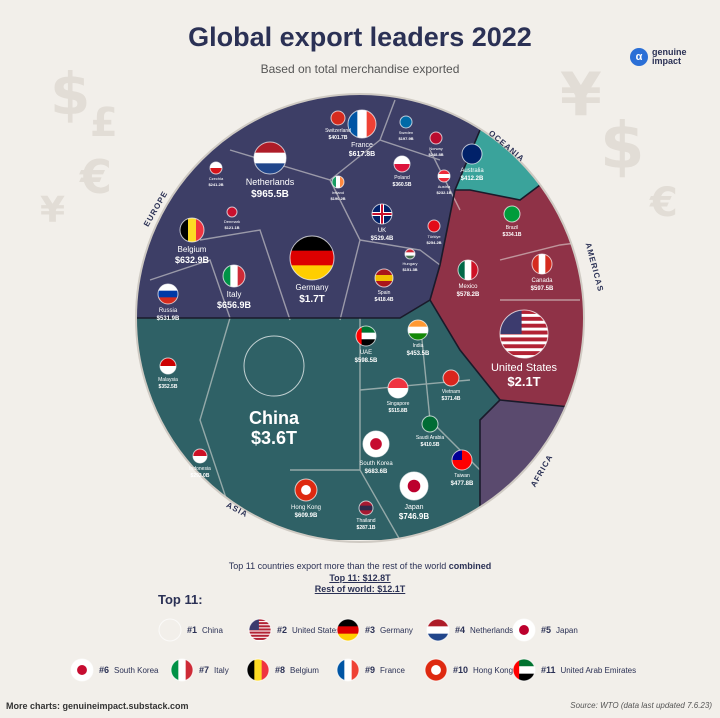 This screenshot has height=718, width=720. What do you see at coordinates (376, 472) in the screenshot?
I see `country-value: $683.6B` at bounding box center [376, 472].